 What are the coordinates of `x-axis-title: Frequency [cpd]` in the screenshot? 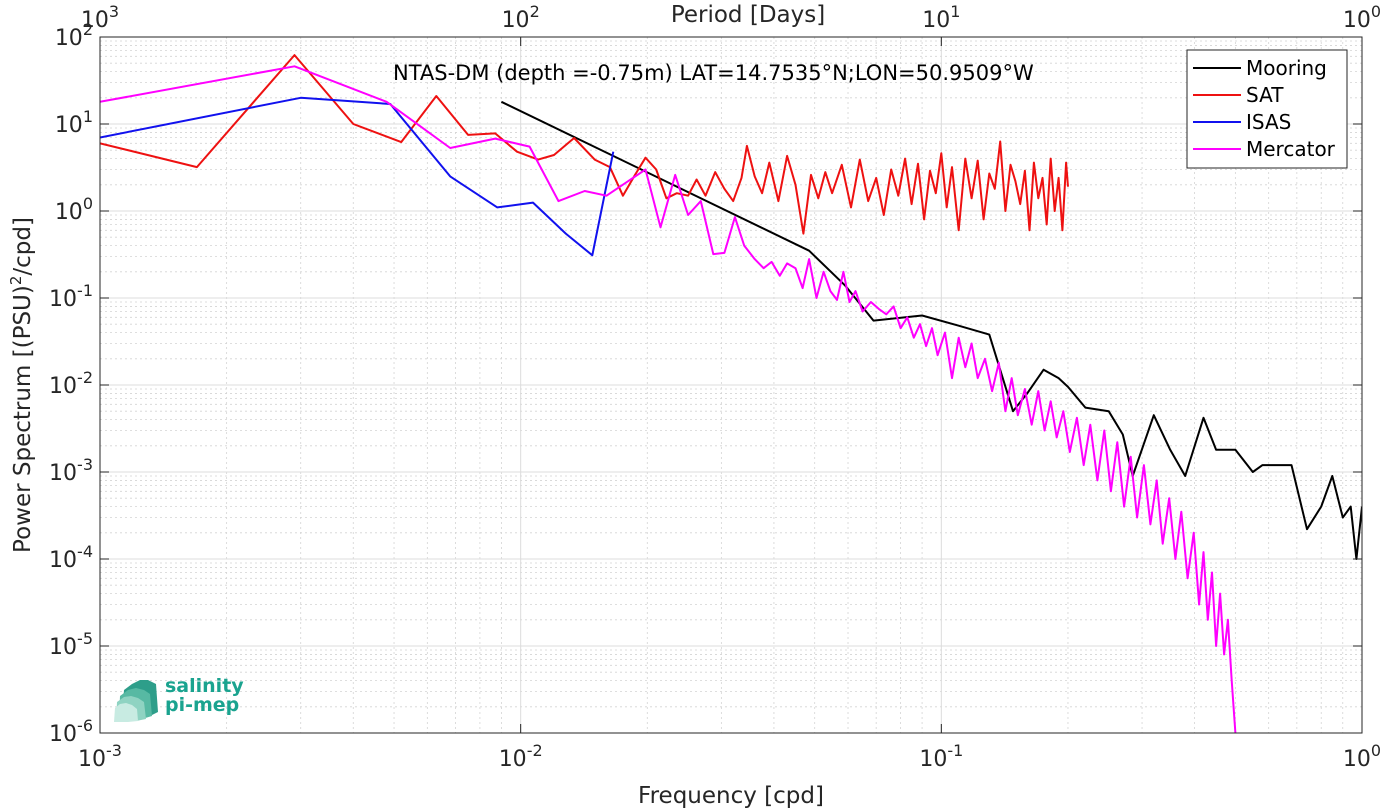 It's located at (731, 796).